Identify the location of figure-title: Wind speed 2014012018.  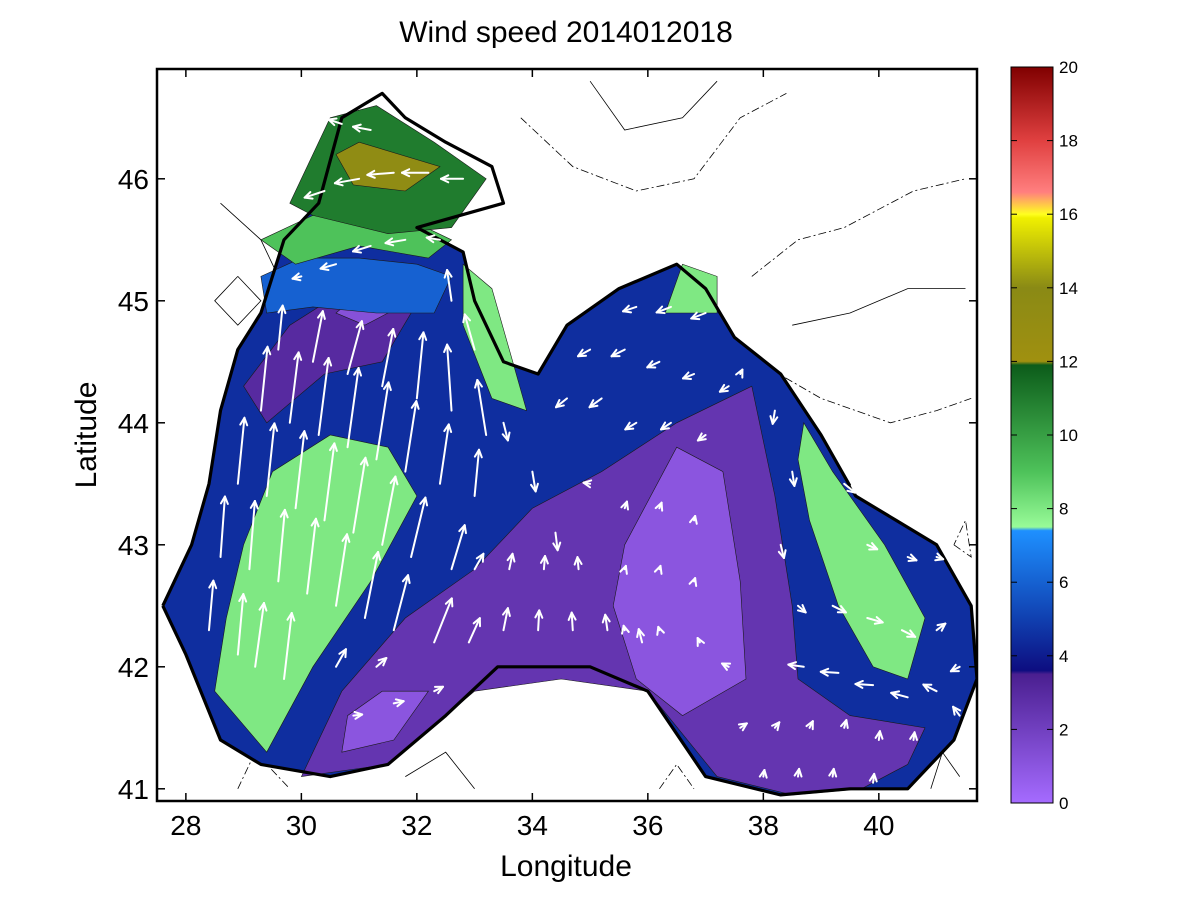
(566, 32).